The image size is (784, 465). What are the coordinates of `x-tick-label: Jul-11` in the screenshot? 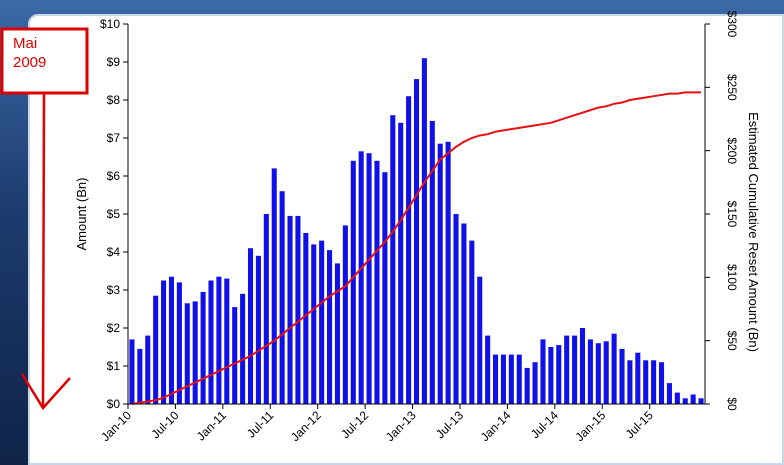 It's located at (260, 424).